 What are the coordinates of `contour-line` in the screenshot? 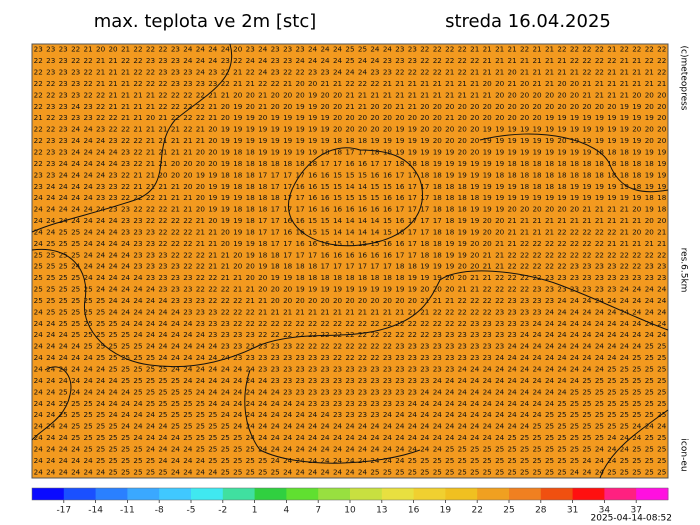 It's located at (51, 403).